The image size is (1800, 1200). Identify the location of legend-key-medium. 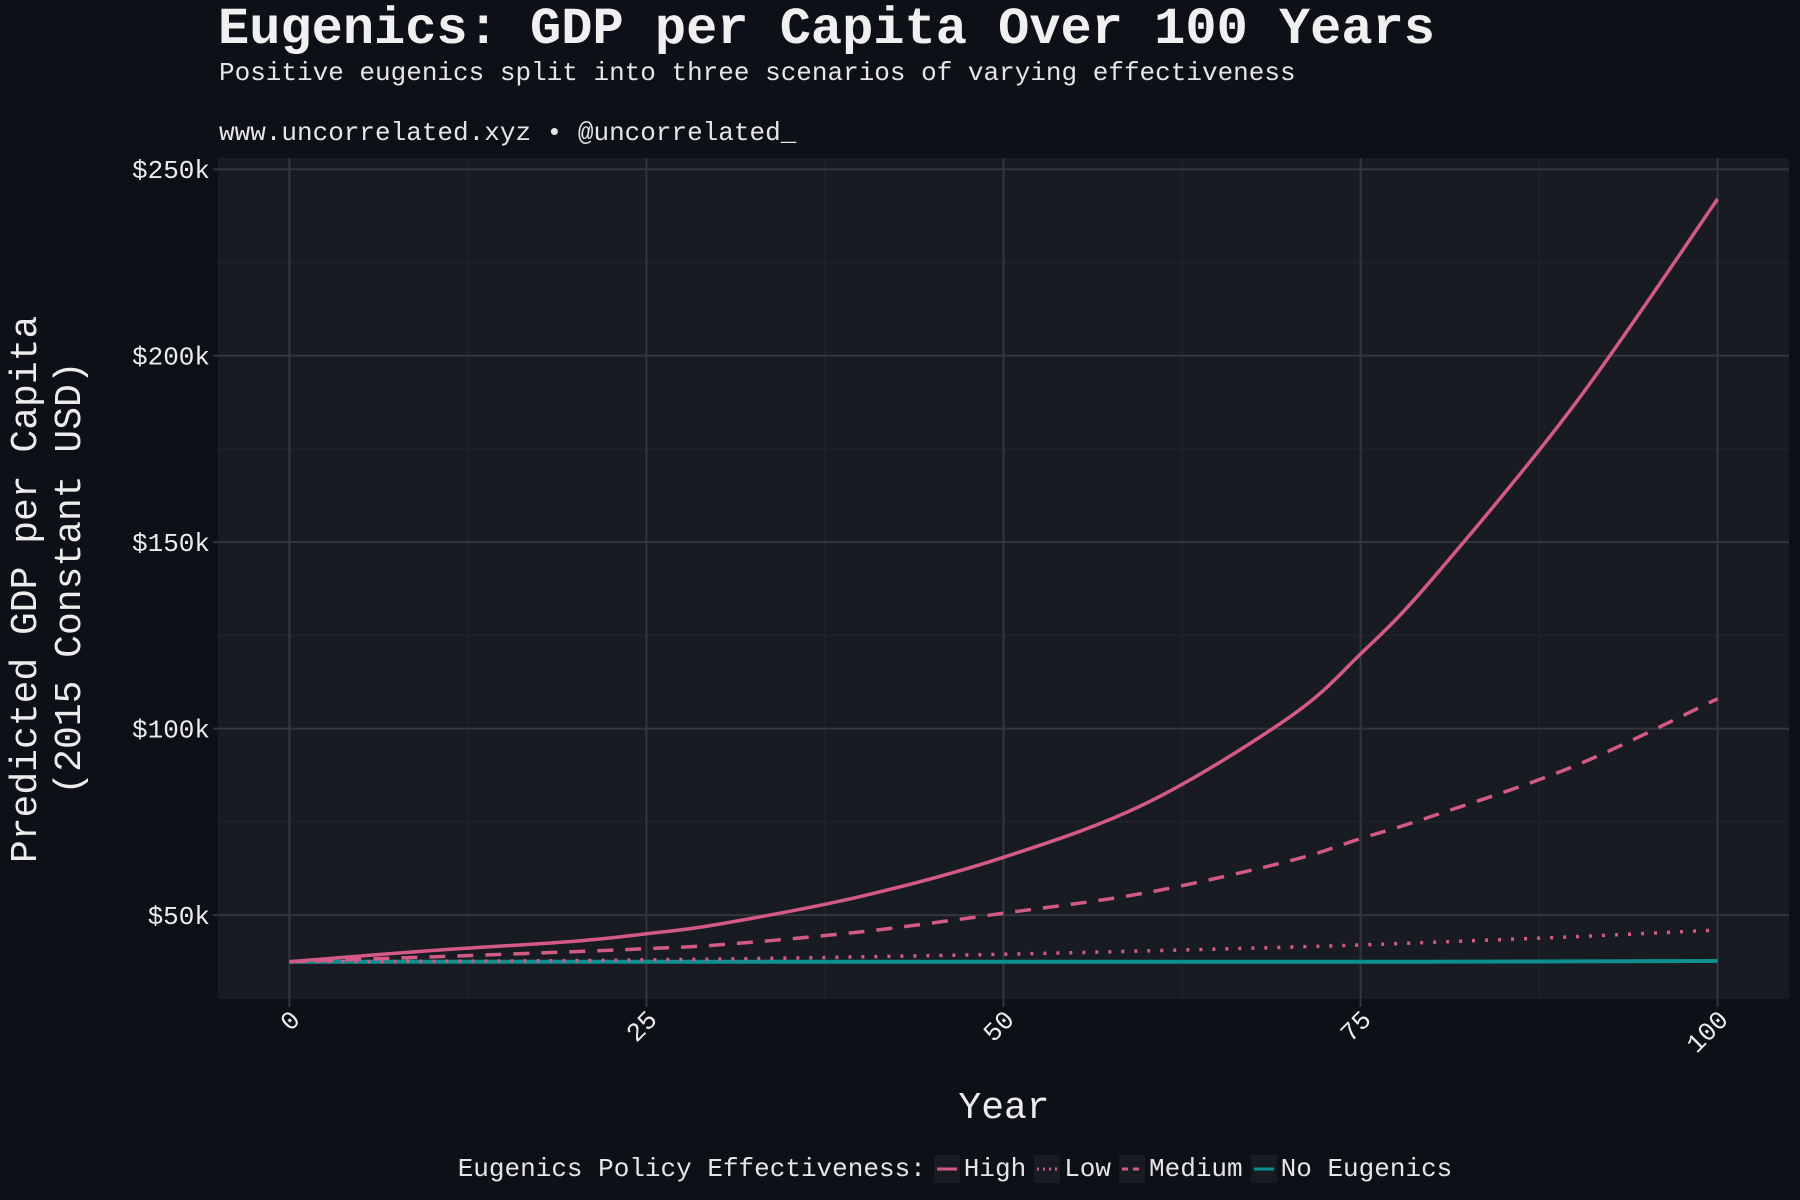
(1132, 1169).